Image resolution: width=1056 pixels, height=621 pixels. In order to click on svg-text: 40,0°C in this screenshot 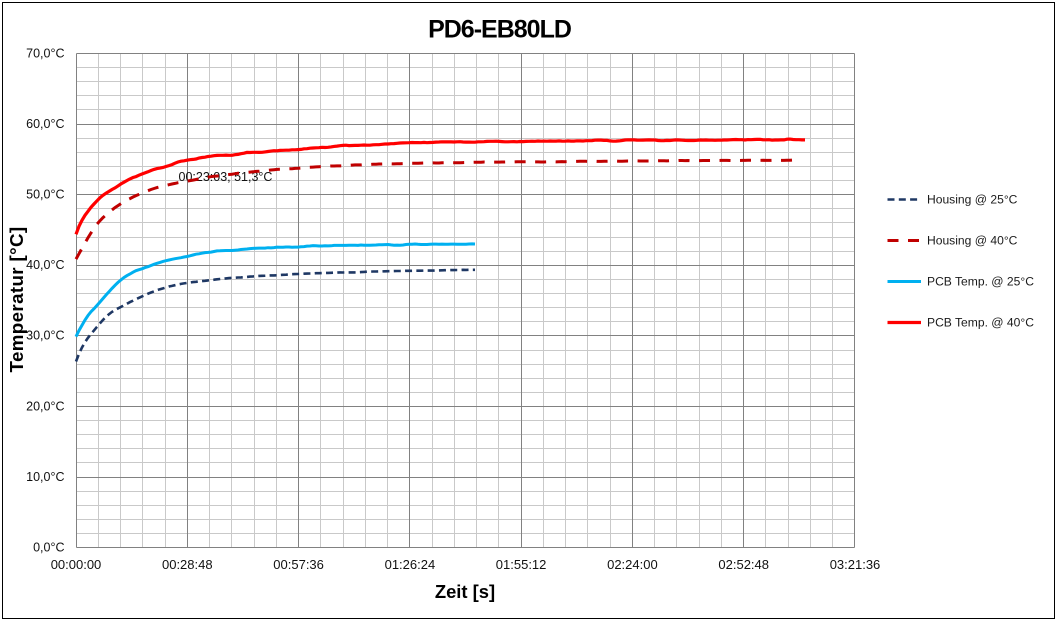, I will do `click(45, 265)`.